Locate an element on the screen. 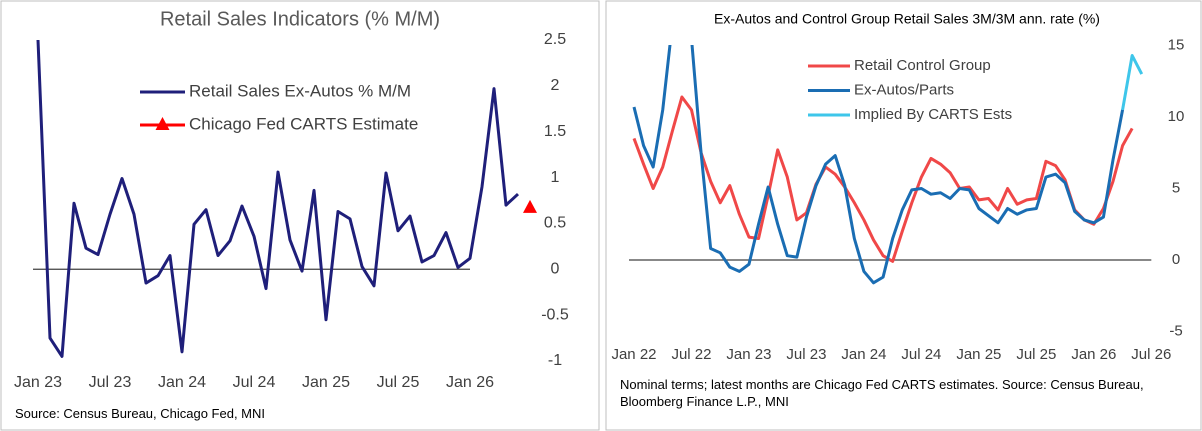 This screenshot has width=1202, height=431. legend-label: Chicago Fed CARTS Estimate is located at coordinates (303, 123).